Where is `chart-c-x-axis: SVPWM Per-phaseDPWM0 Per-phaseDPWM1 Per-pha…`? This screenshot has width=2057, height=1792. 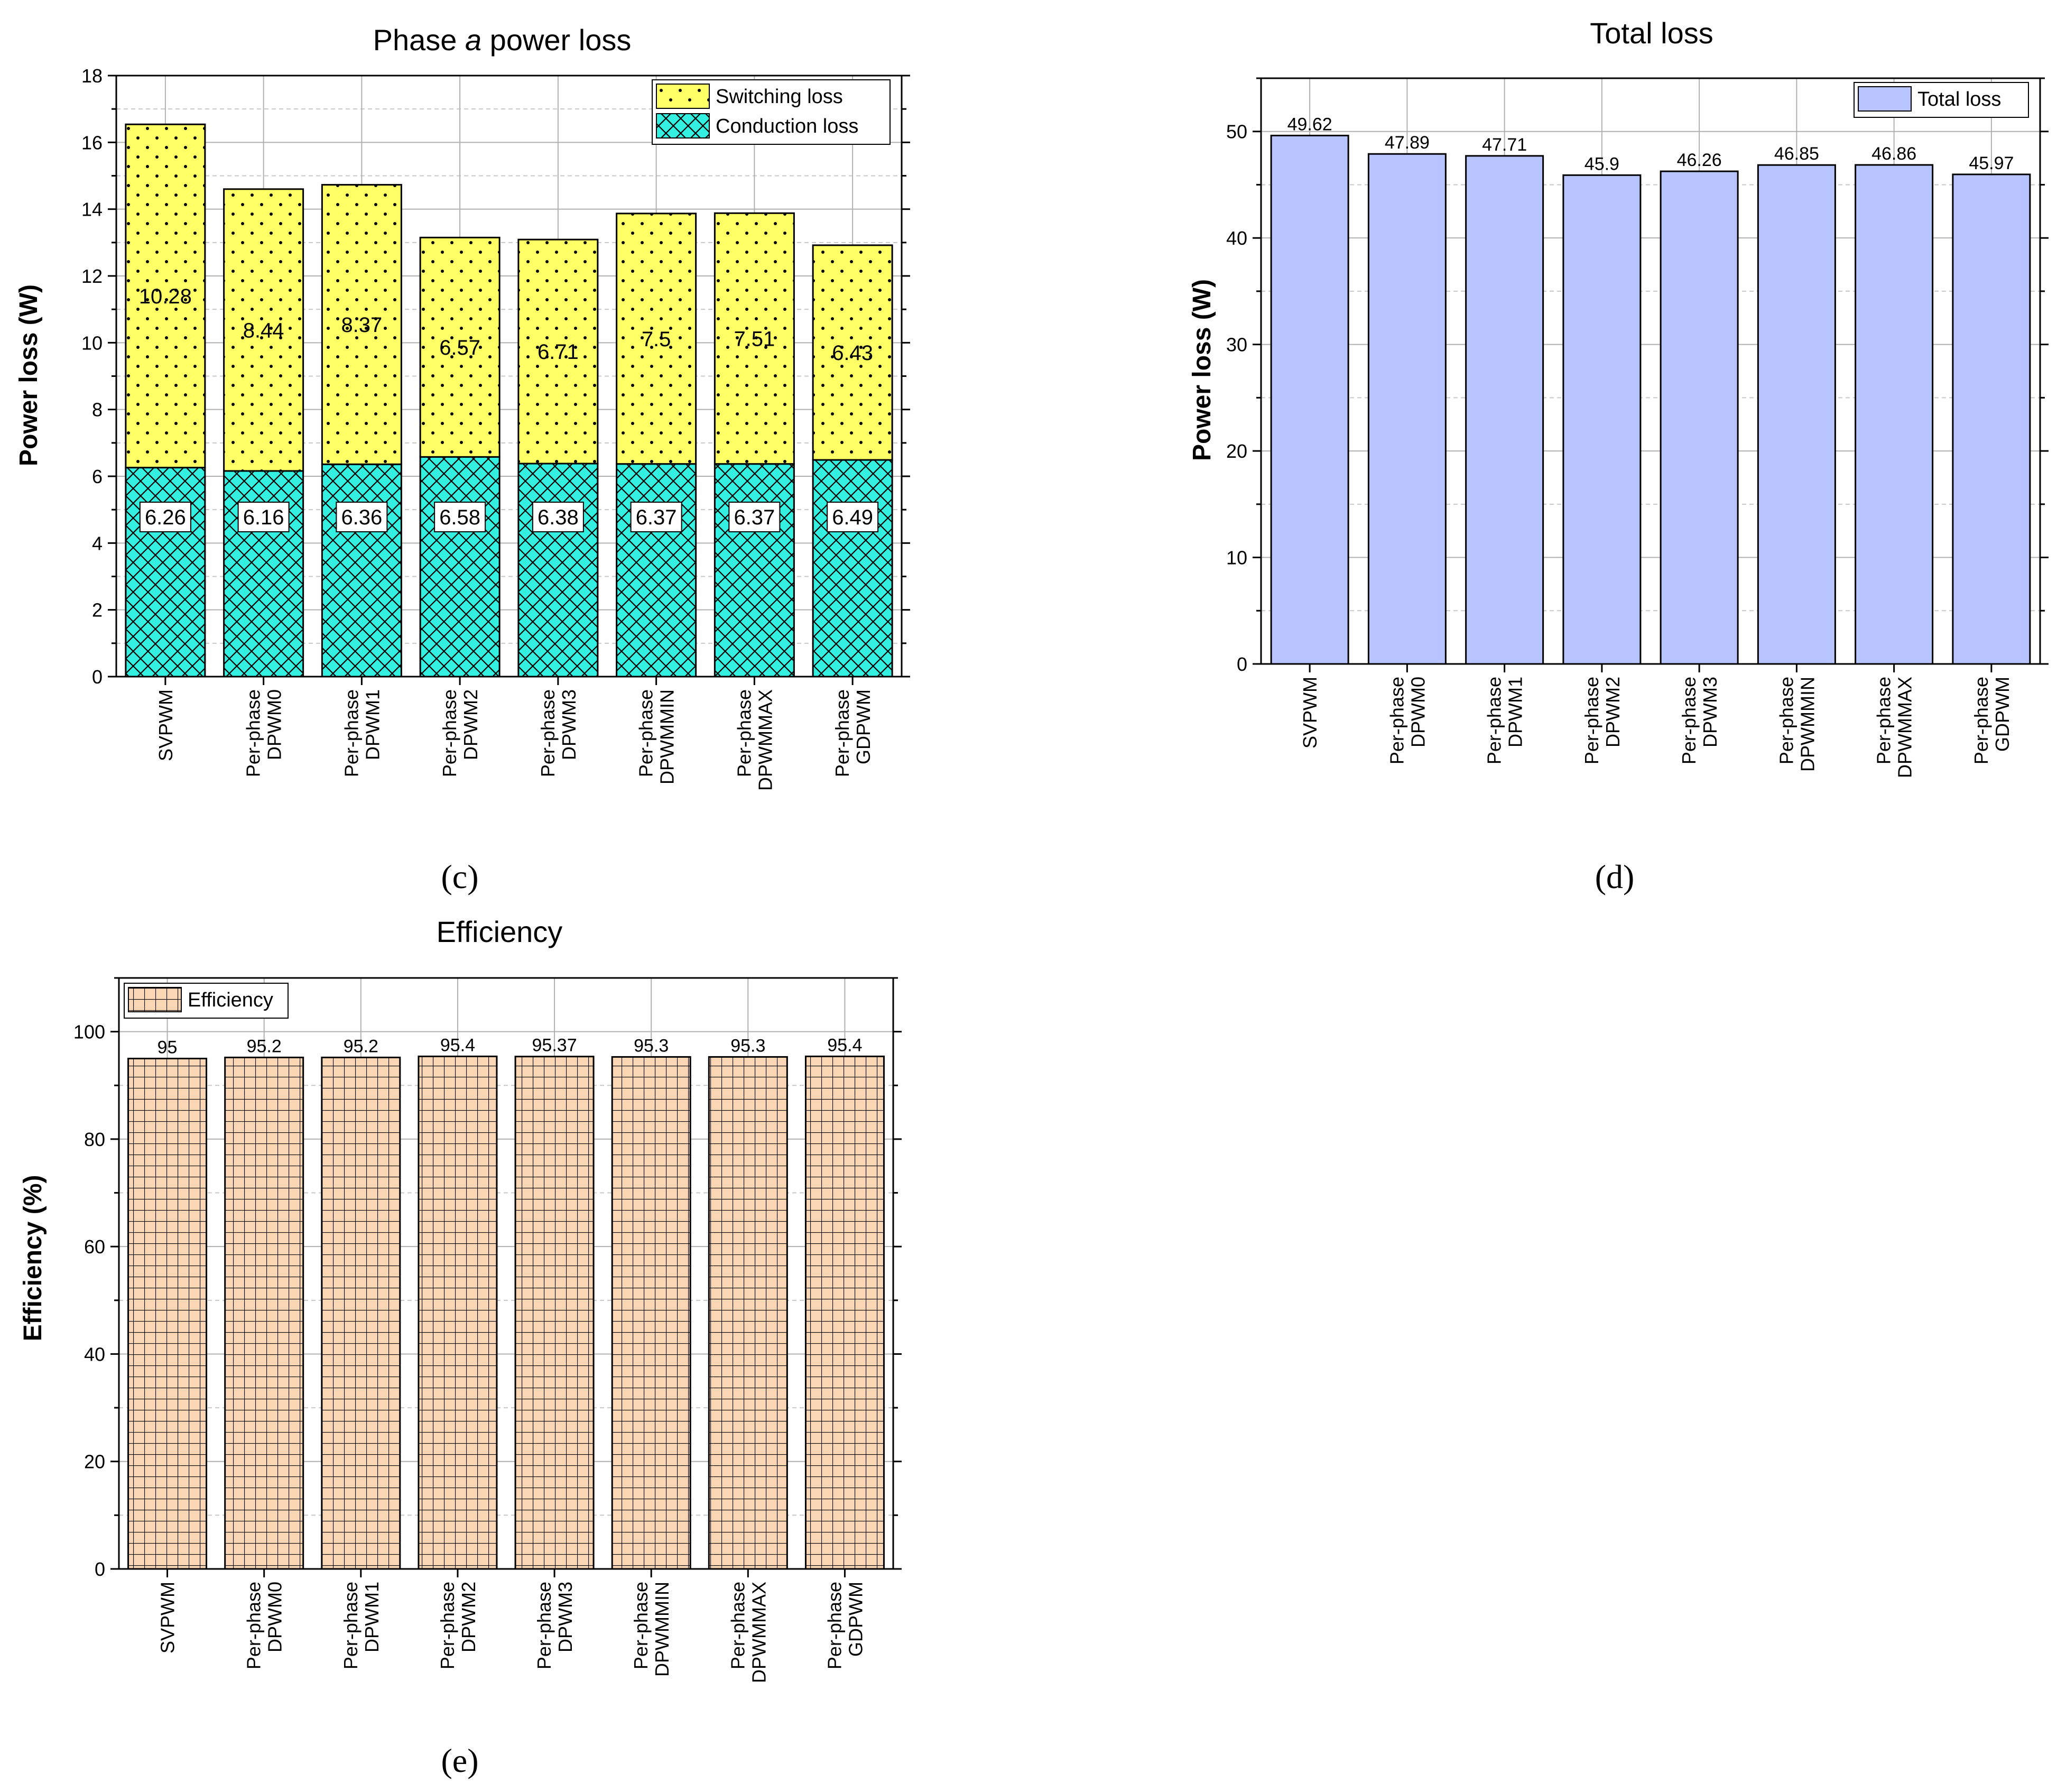
chart-c-x-axis: SVPWM Per-phaseDPWM0 Per-phaseDPWM1 Per-pha… is located at coordinates (514, 734).